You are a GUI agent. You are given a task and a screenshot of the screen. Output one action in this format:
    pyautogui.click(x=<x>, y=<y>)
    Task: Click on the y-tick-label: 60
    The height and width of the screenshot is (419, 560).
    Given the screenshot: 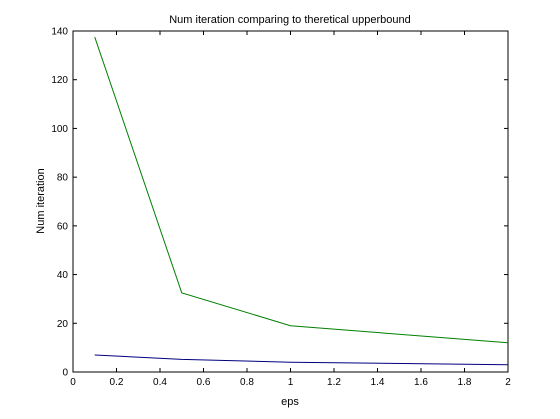 What is the action you would take?
    pyautogui.click(x=63, y=226)
    